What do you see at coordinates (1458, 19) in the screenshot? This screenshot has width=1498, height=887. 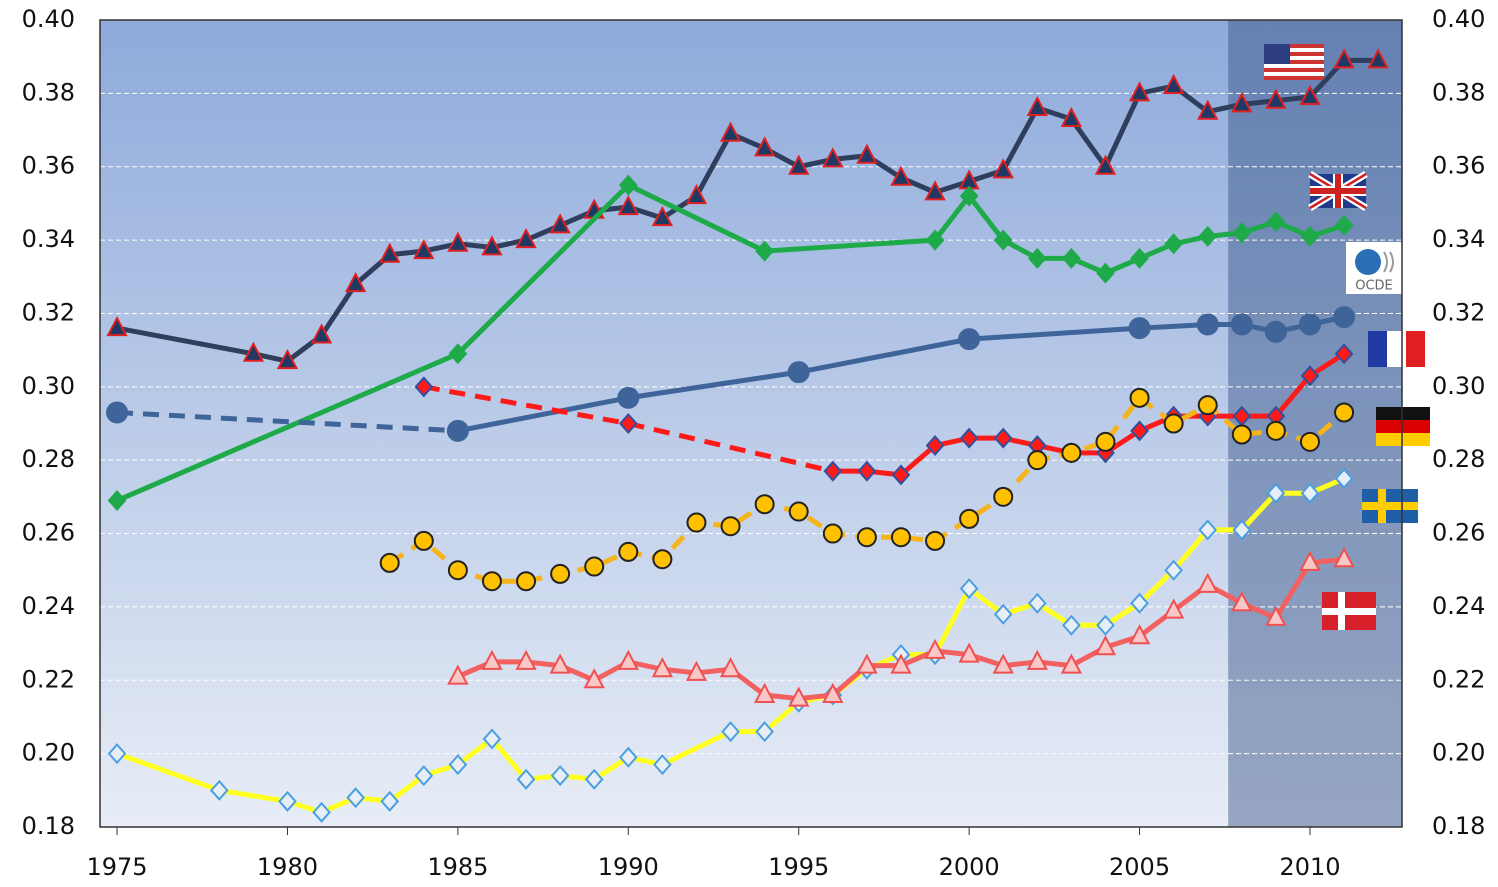 I see `y2-tick-label: 0.40` at bounding box center [1458, 19].